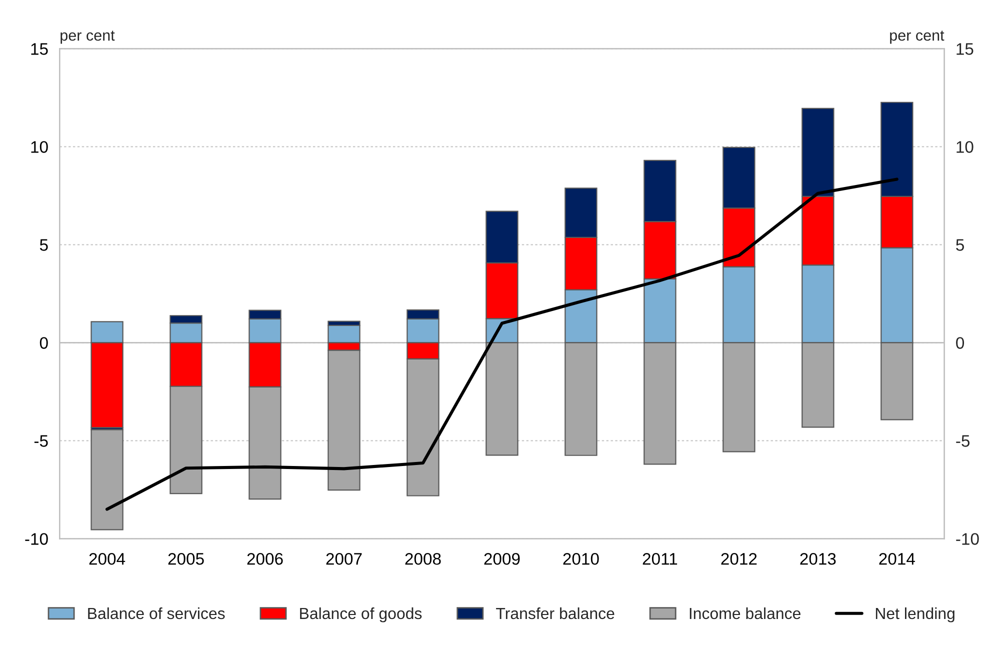 The image size is (994, 649). I want to click on y2-tick-label: 5, so click(960, 245).